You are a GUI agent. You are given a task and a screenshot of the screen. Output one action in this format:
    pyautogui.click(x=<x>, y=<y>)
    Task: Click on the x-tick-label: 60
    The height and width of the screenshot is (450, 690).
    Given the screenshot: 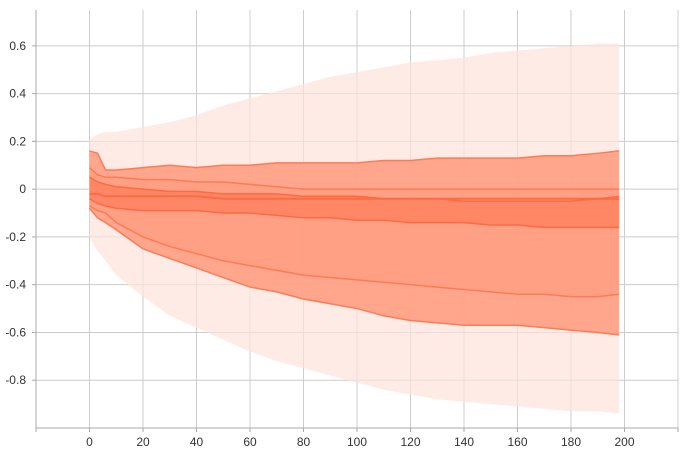 What is the action you would take?
    pyautogui.click(x=250, y=442)
    